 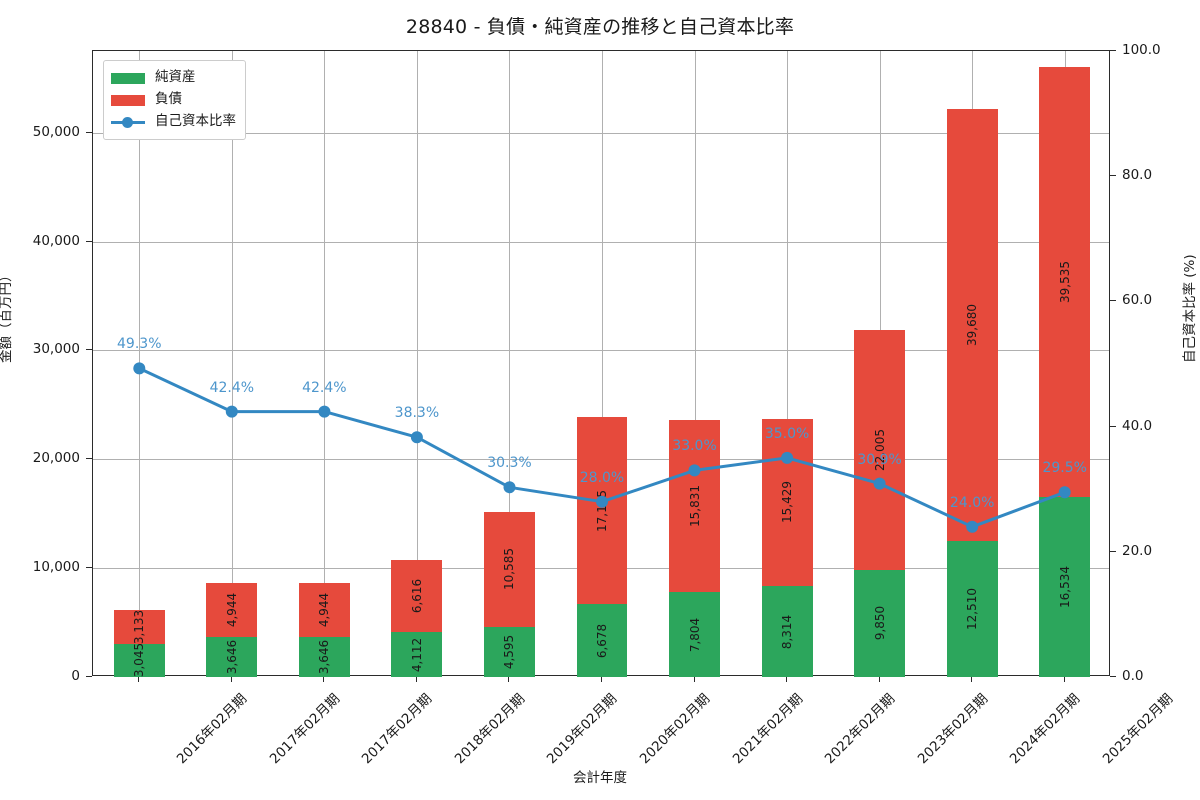 I want to click on bar-value-label-liabilities: 10,585, so click(x=509, y=569).